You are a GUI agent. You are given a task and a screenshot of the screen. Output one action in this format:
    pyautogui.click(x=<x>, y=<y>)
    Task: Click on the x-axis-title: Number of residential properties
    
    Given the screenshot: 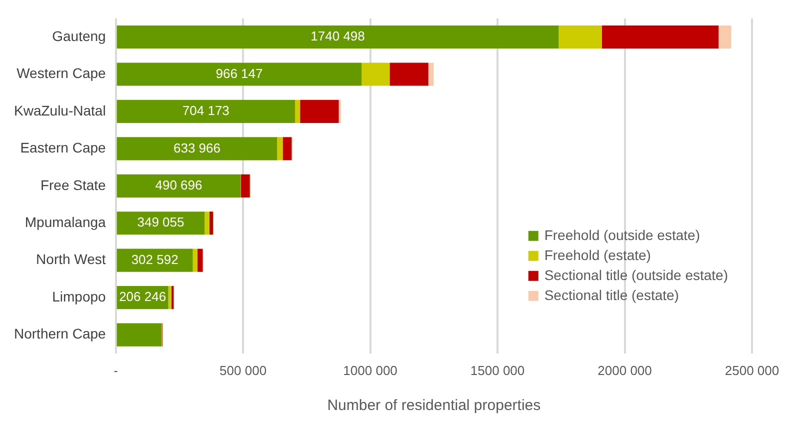 What is the action you would take?
    pyautogui.click(x=434, y=405)
    